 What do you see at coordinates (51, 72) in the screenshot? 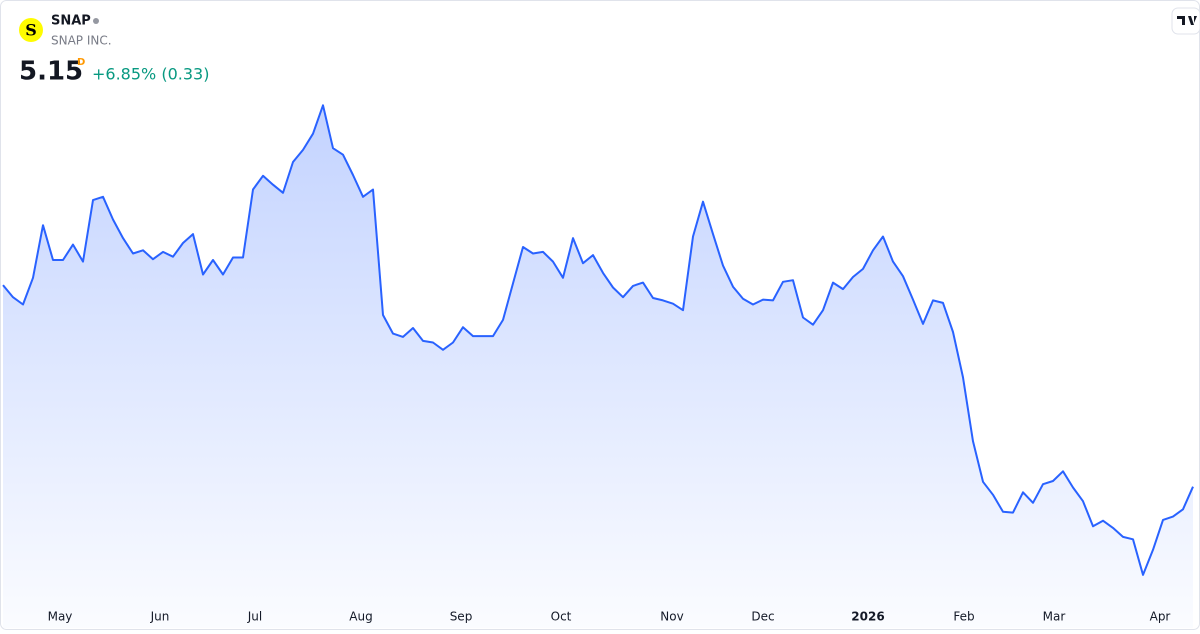
I see `price: 5.15` at bounding box center [51, 72].